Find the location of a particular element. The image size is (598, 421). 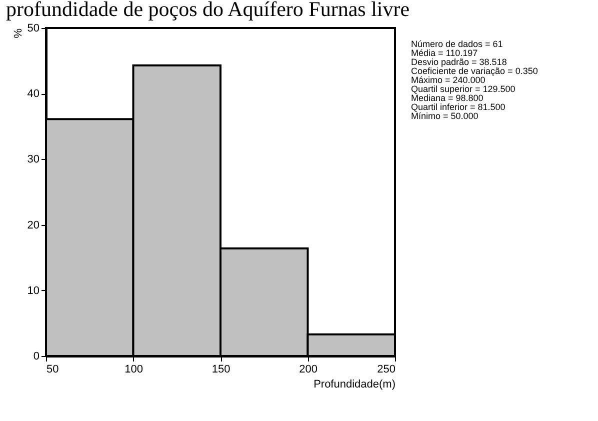

x-tick-label: 250 is located at coordinates (386, 370).